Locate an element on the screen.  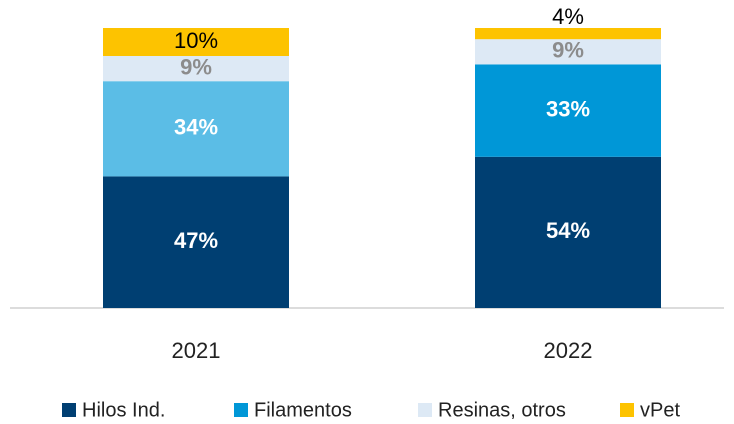
data-label: 54% is located at coordinates (568, 230).